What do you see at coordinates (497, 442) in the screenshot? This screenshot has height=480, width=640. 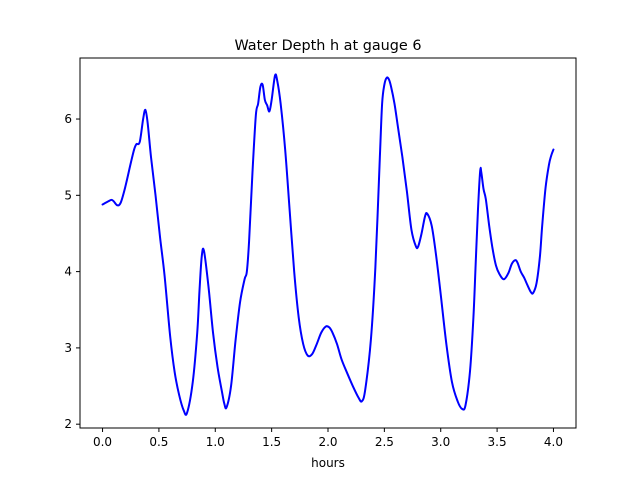 I see `x-tick-label: 3.5` at bounding box center [497, 442].